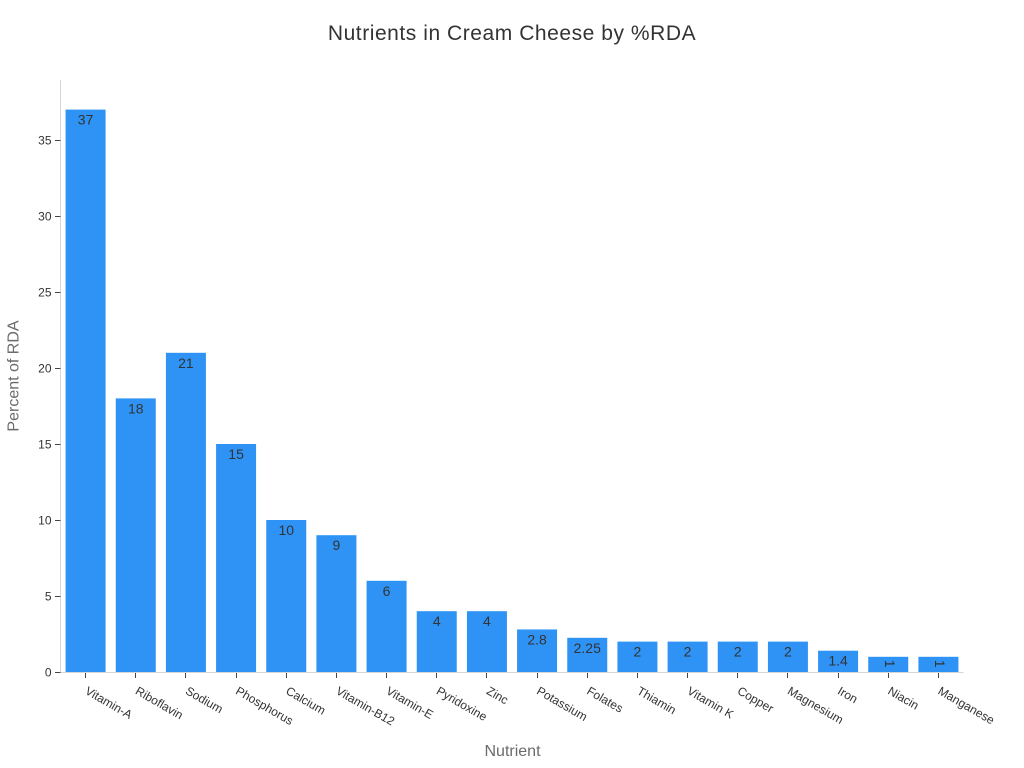 The image size is (1024, 768). I want to click on svg-text: 30, so click(45, 216).